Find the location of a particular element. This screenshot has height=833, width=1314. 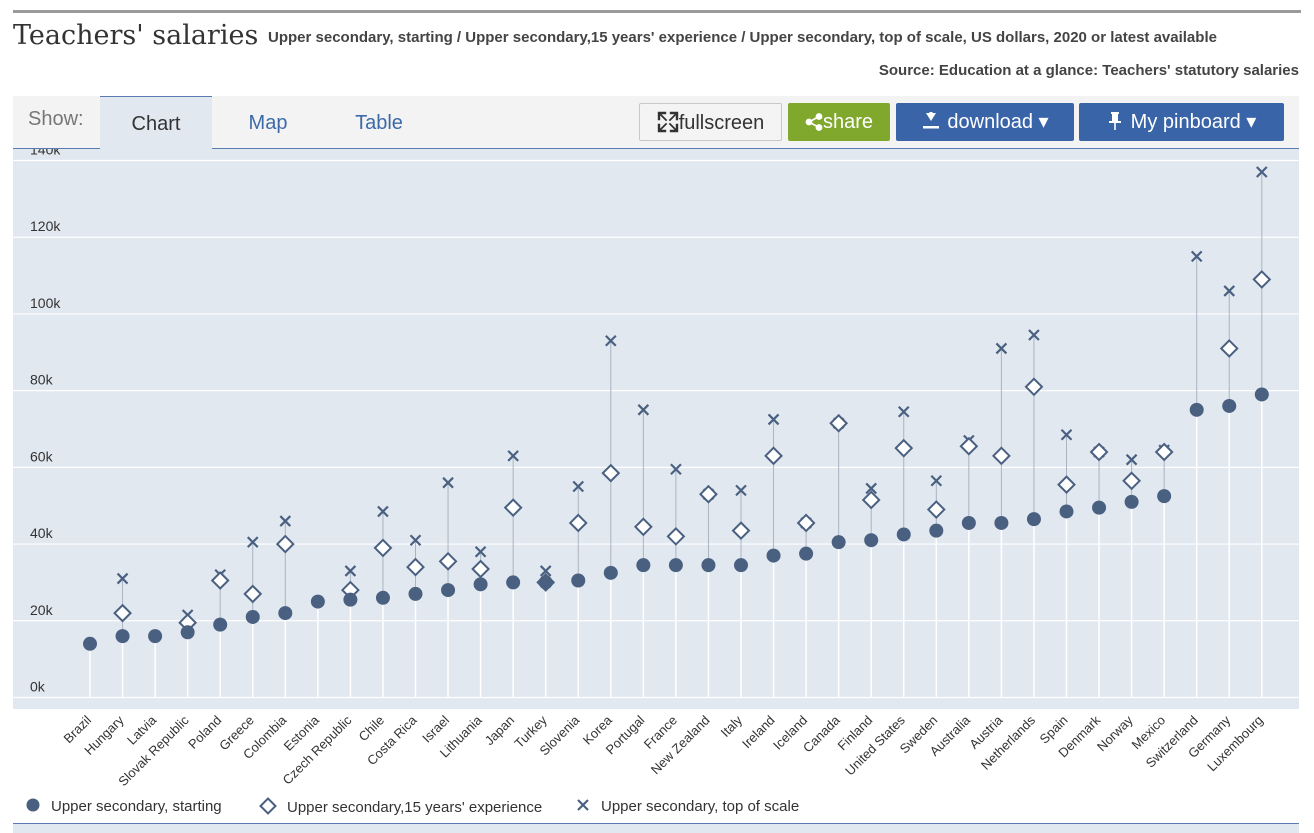

footer-bar is located at coordinates (656, 828).